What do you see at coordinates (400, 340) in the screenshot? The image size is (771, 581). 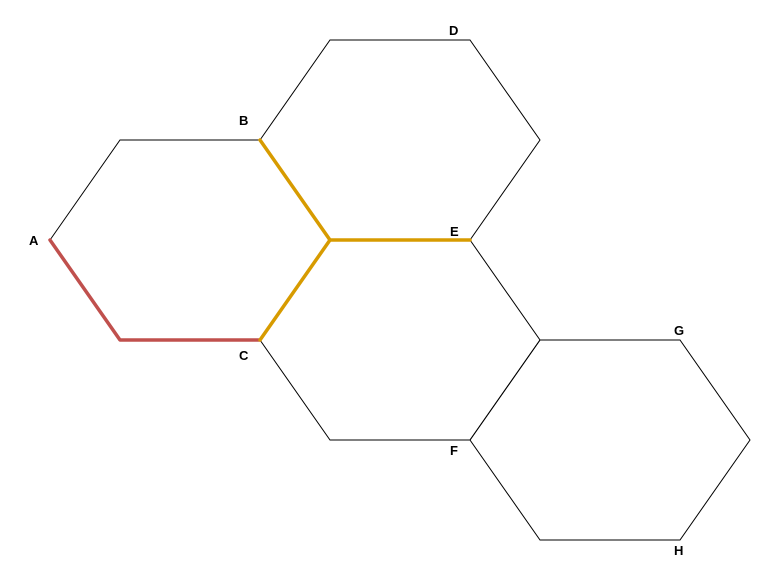 I see `hexagon-middle` at bounding box center [400, 340].